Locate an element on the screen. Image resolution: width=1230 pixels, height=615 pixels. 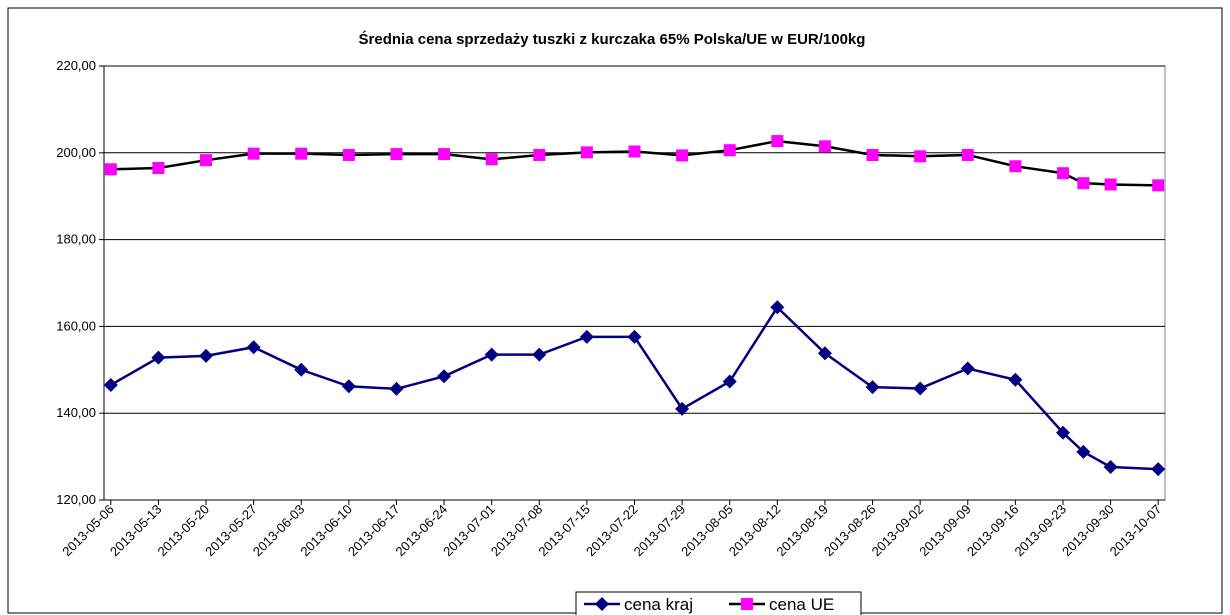
y-tick-label: 140,00 is located at coordinates (76, 412).